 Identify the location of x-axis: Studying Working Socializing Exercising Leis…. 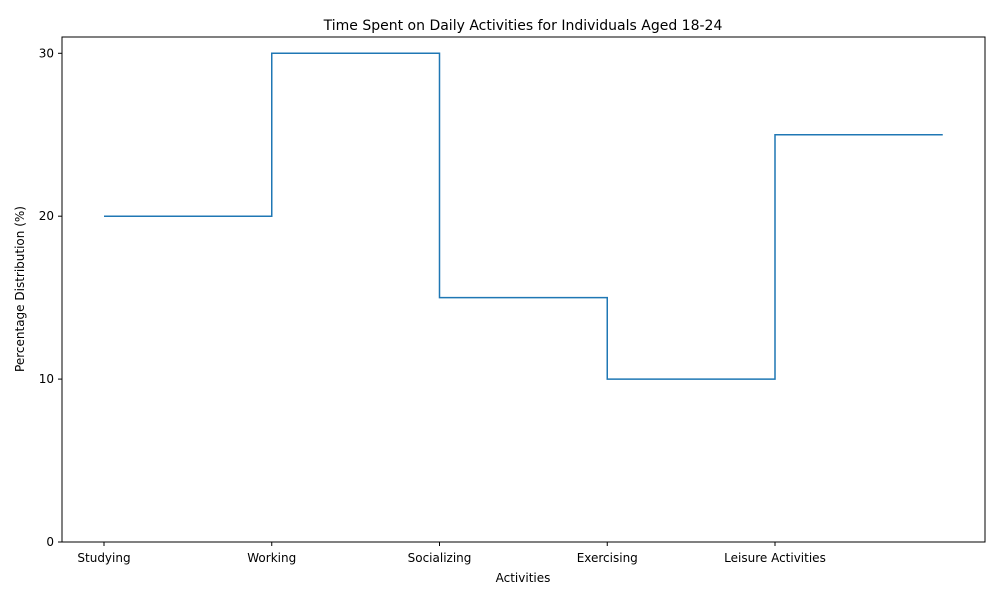
(451, 553).